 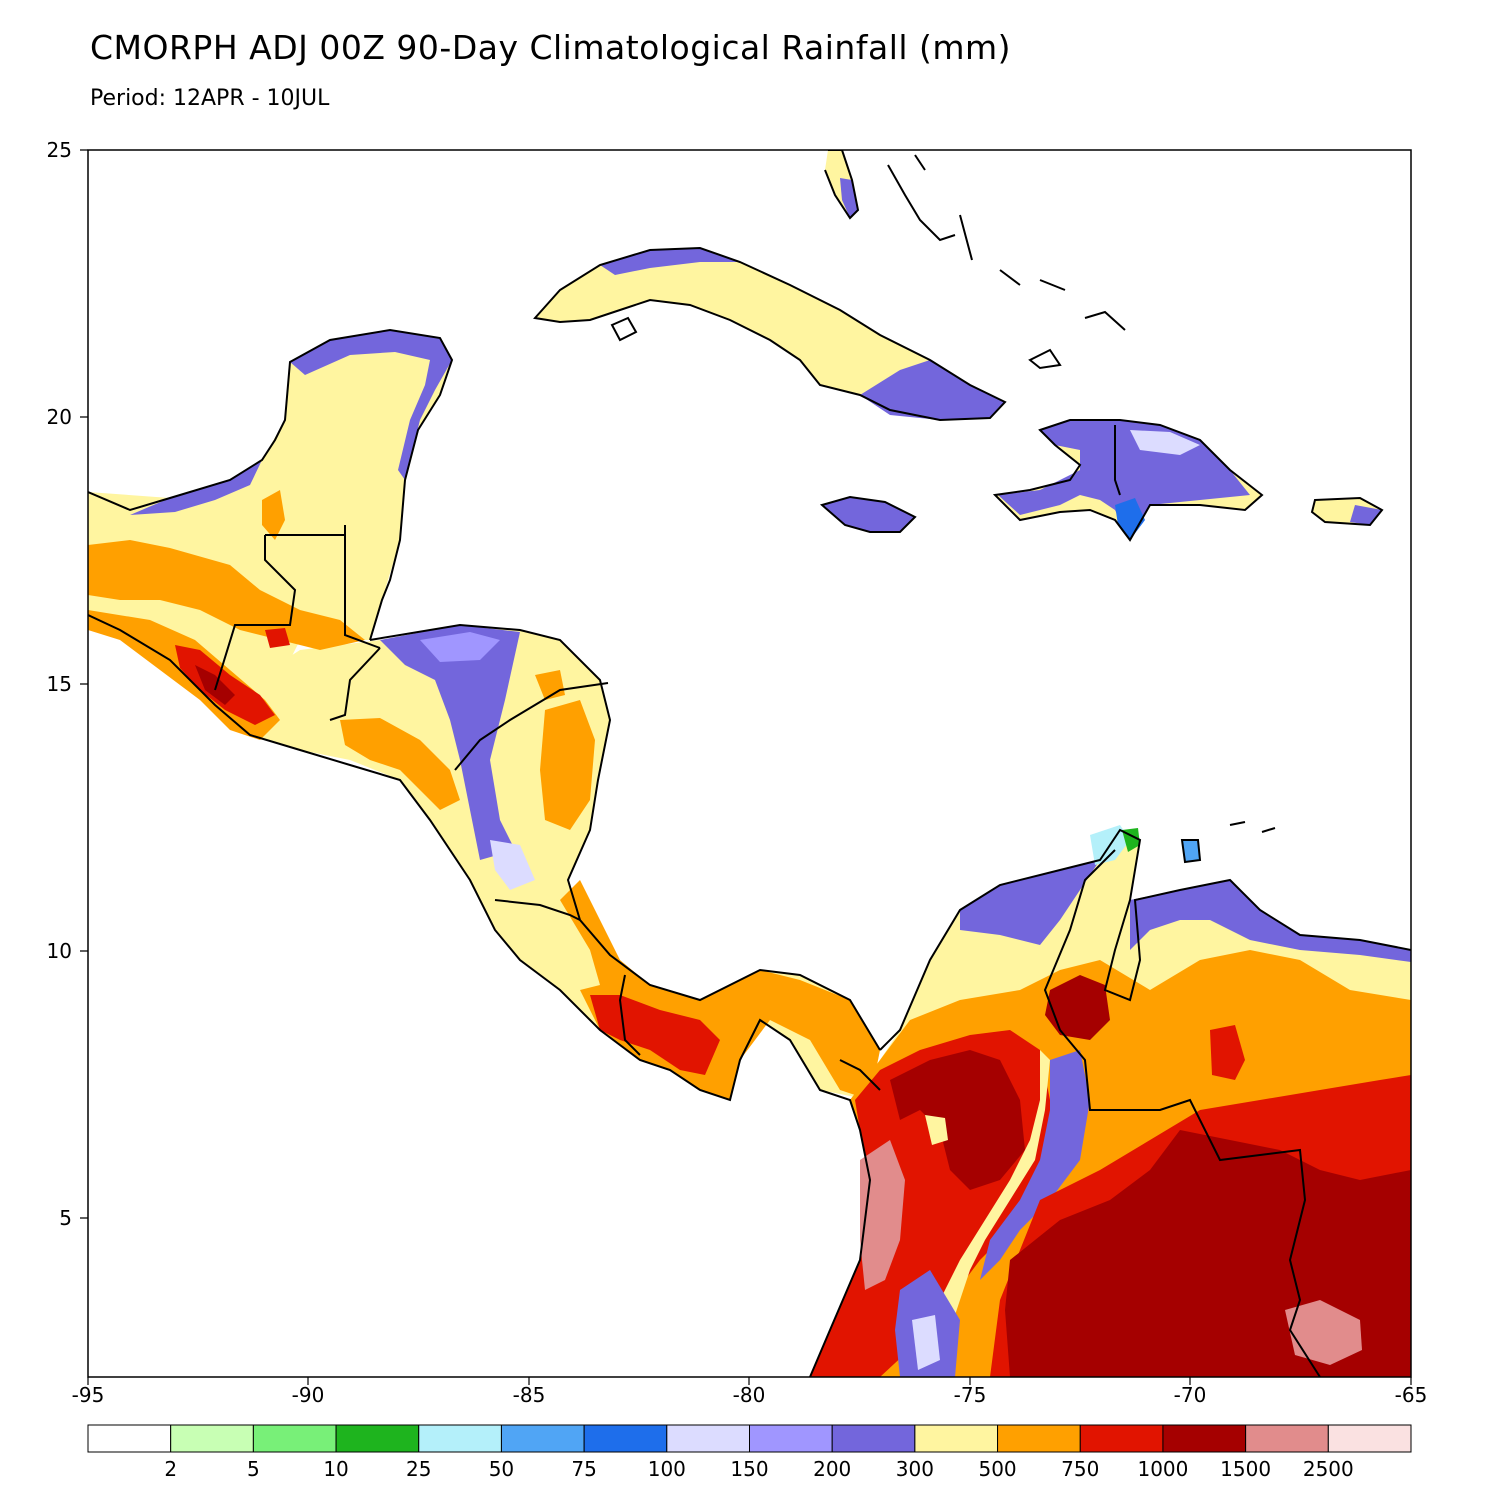 I want to click on colorbar: 2 5 10 25 50 75 100 150 200 300 500 750 1000 1500 2500, so click(x=749, y=1452).